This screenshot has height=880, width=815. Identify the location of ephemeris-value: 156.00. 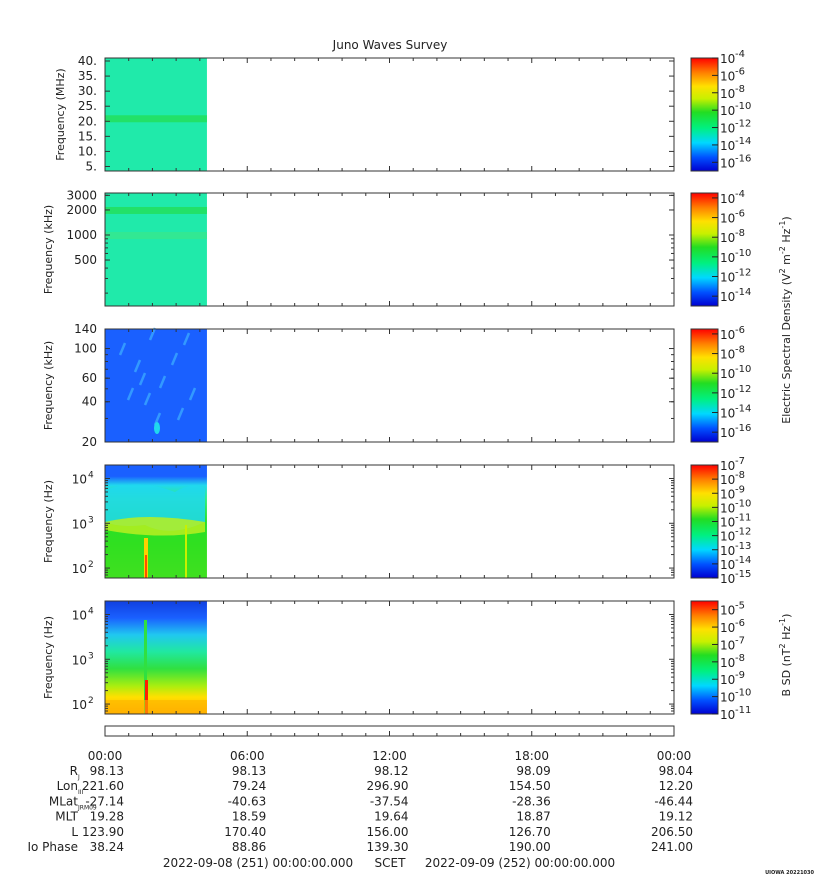
(388, 832).